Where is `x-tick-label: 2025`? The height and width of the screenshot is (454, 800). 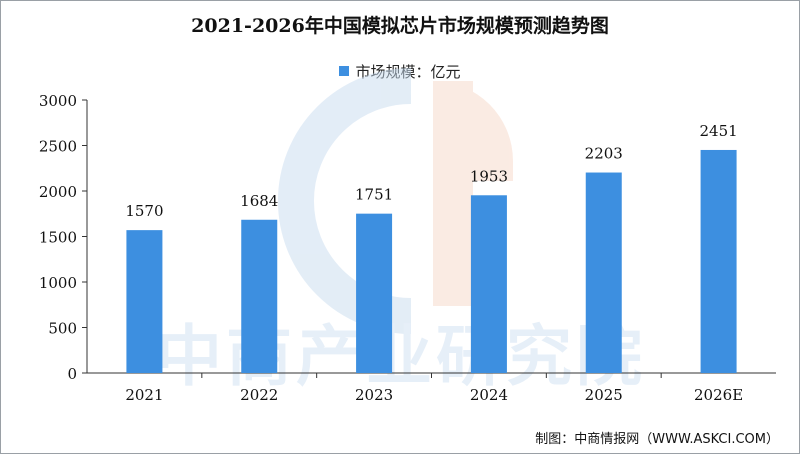
x-tick-label: 2025 is located at coordinates (604, 395).